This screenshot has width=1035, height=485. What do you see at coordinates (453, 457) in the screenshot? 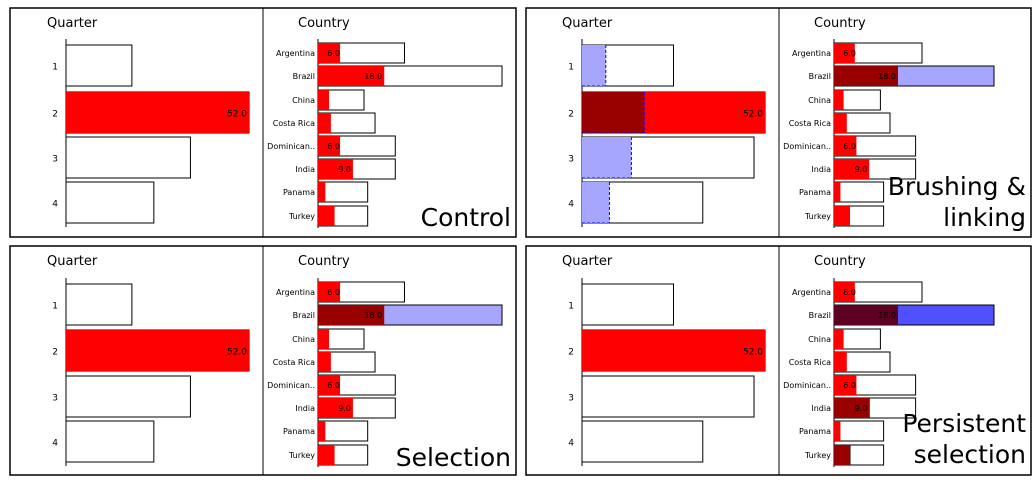
I see `condition-label: Selection` at bounding box center [453, 457].